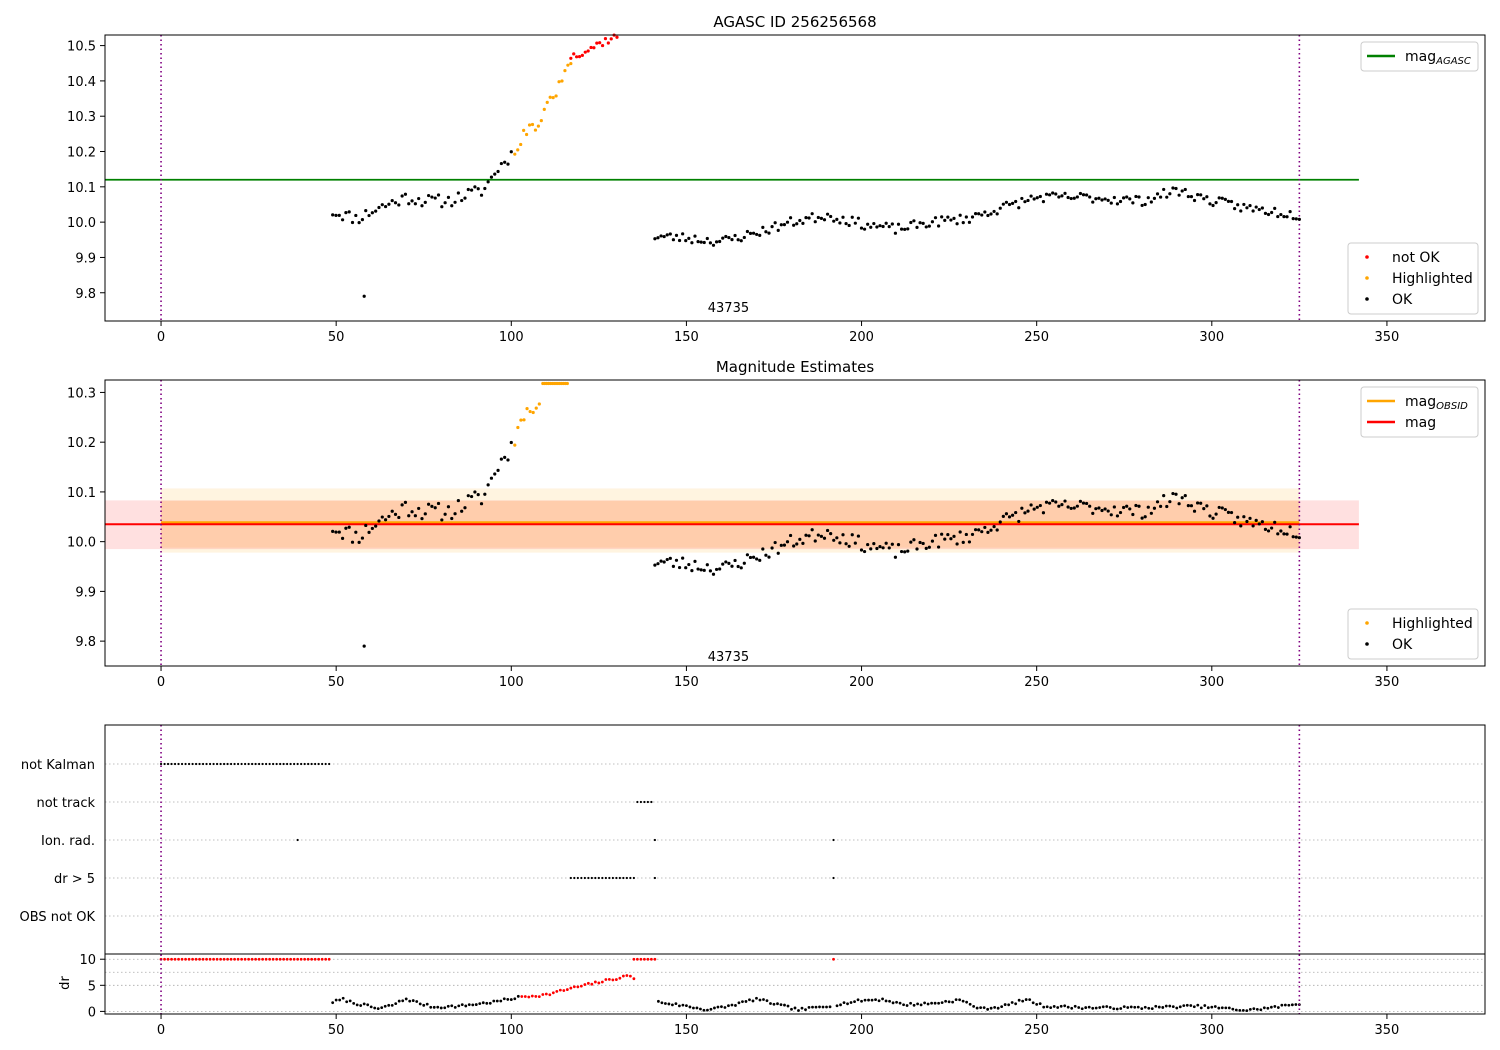 This screenshot has width=1500, height=1050. What do you see at coordinates (585, 52) in the screenshot?
I see `data-point-not-ok` at bounding box center [585, 52].